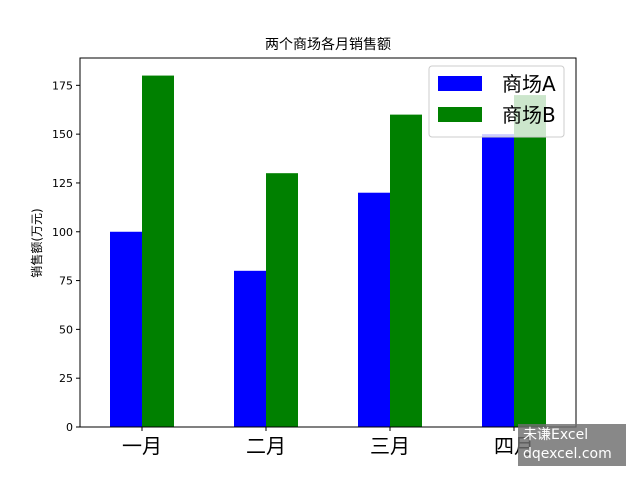 This screenshot has width=640, height=480. I want to click on y-tick-label-1: 25, so click(66, 378).